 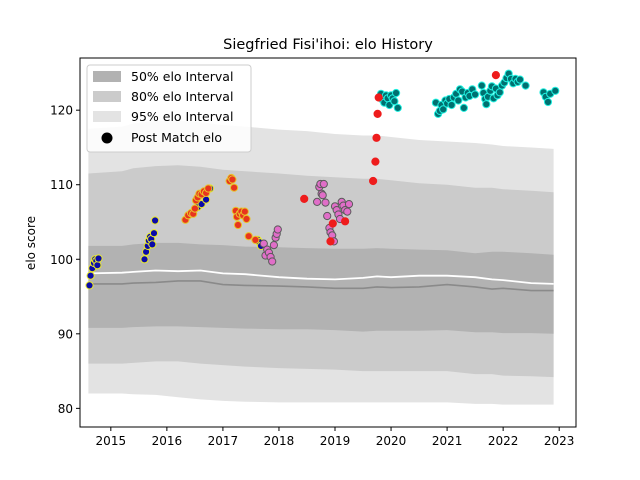 I want to click on legend-box, so click(x=169, y=108).